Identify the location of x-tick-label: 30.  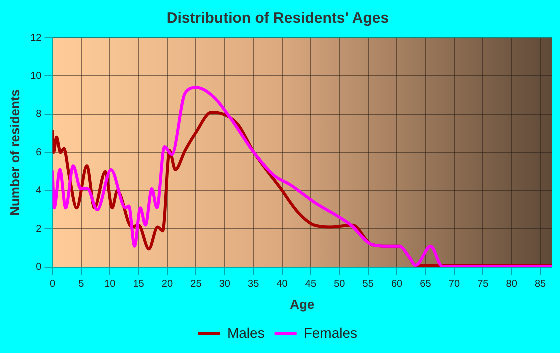
(225, 284).